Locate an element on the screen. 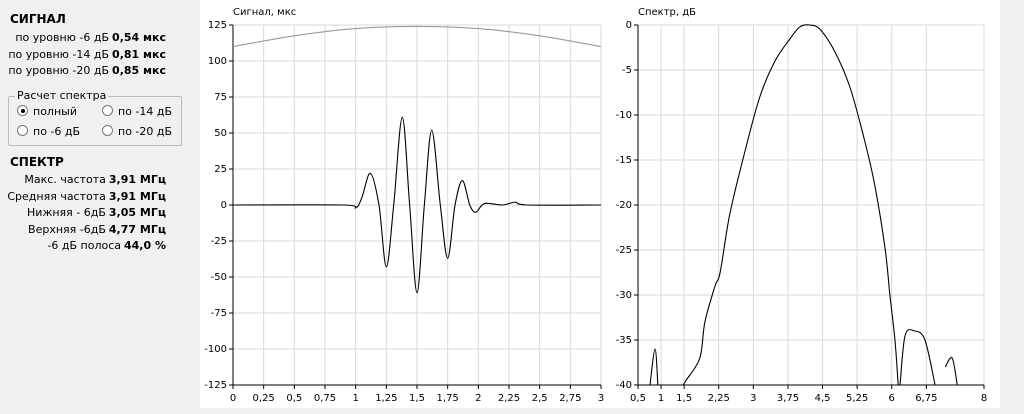 The image size is (1024, 414). info-row: по уровню -20 дБ 0,85 мкс is located at coordinates (87, 70).